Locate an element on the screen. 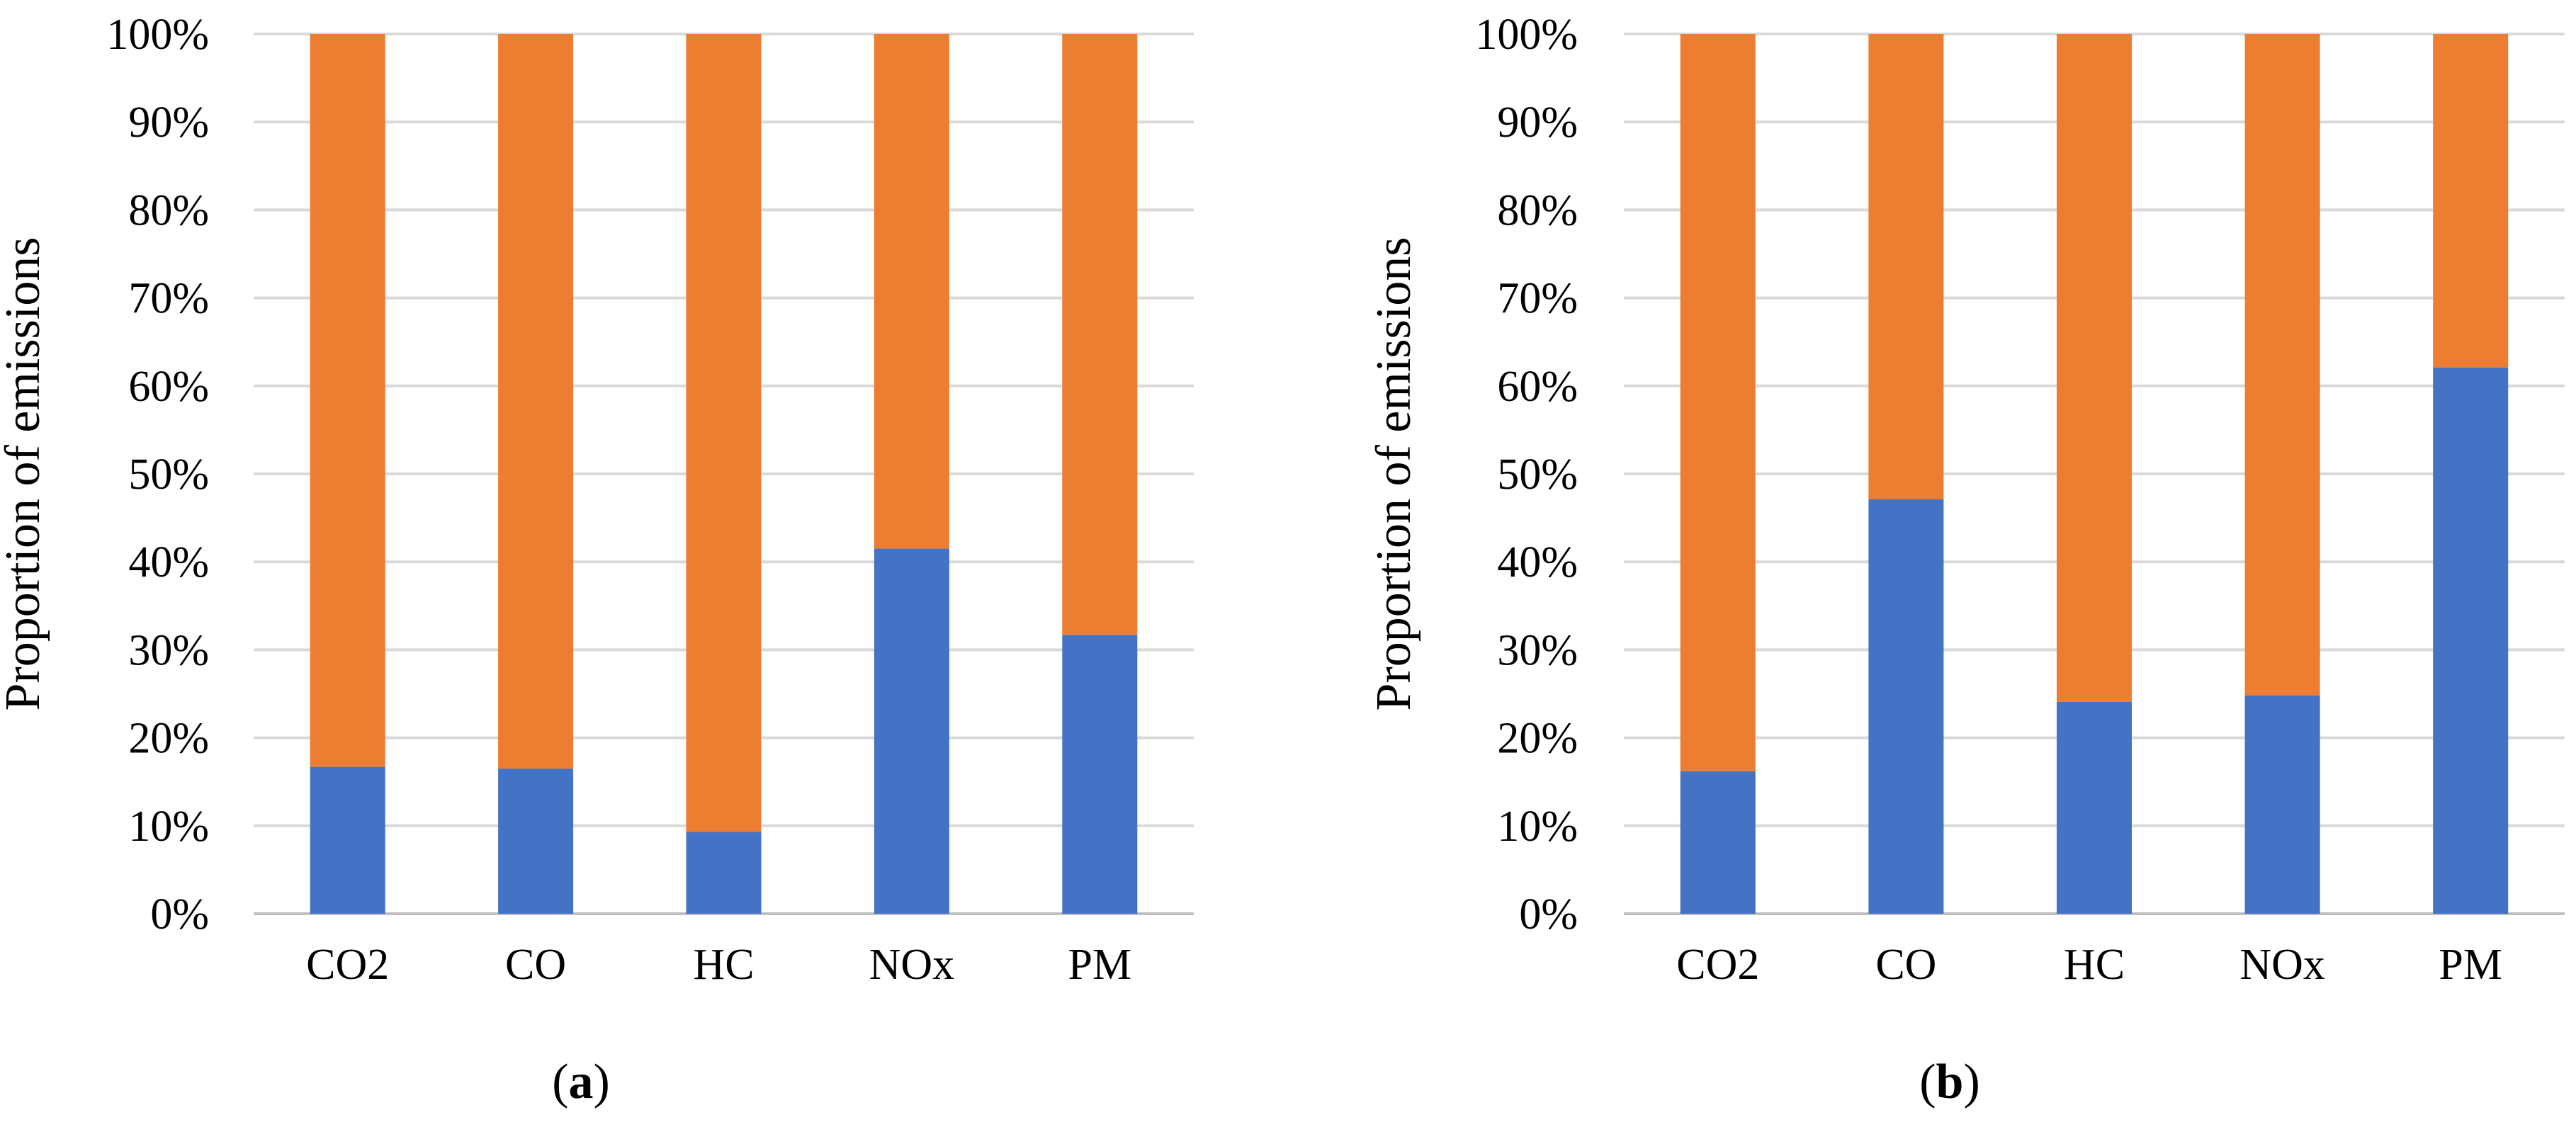 This screenshot has width=2576, height=1139. panel-label: (b) is located at coordinates (1949, 1082).